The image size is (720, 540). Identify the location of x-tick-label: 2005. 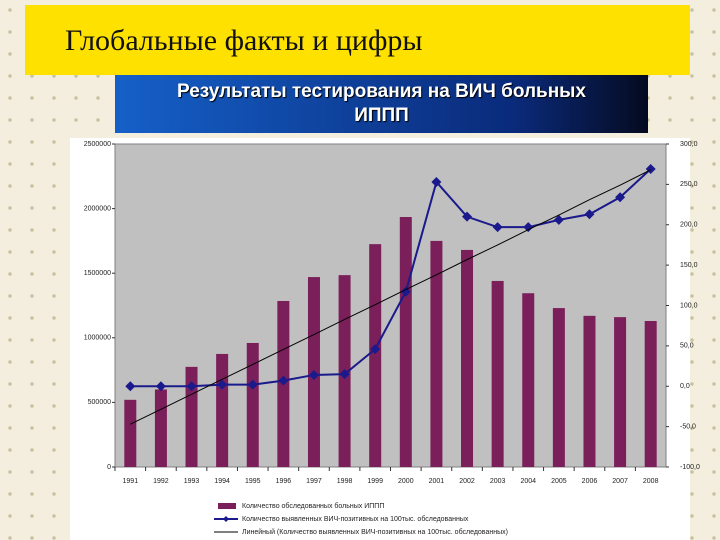
(559, 481).